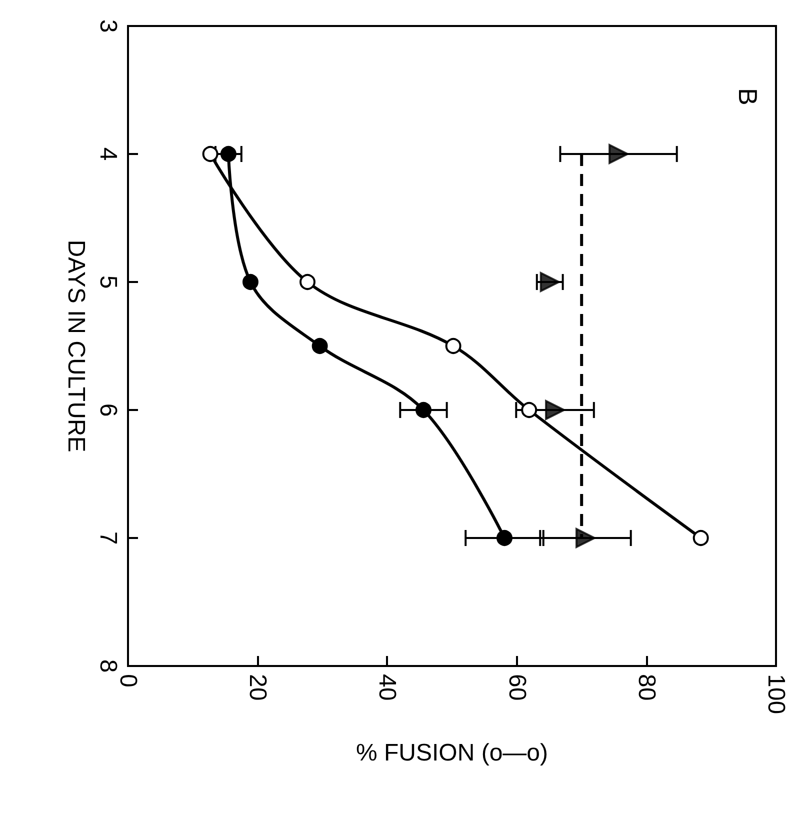 The image size is (809, 824). Describe the element at coordinates (387, 687) in the screenshot. I see `x-tick-label: 40` at that location.